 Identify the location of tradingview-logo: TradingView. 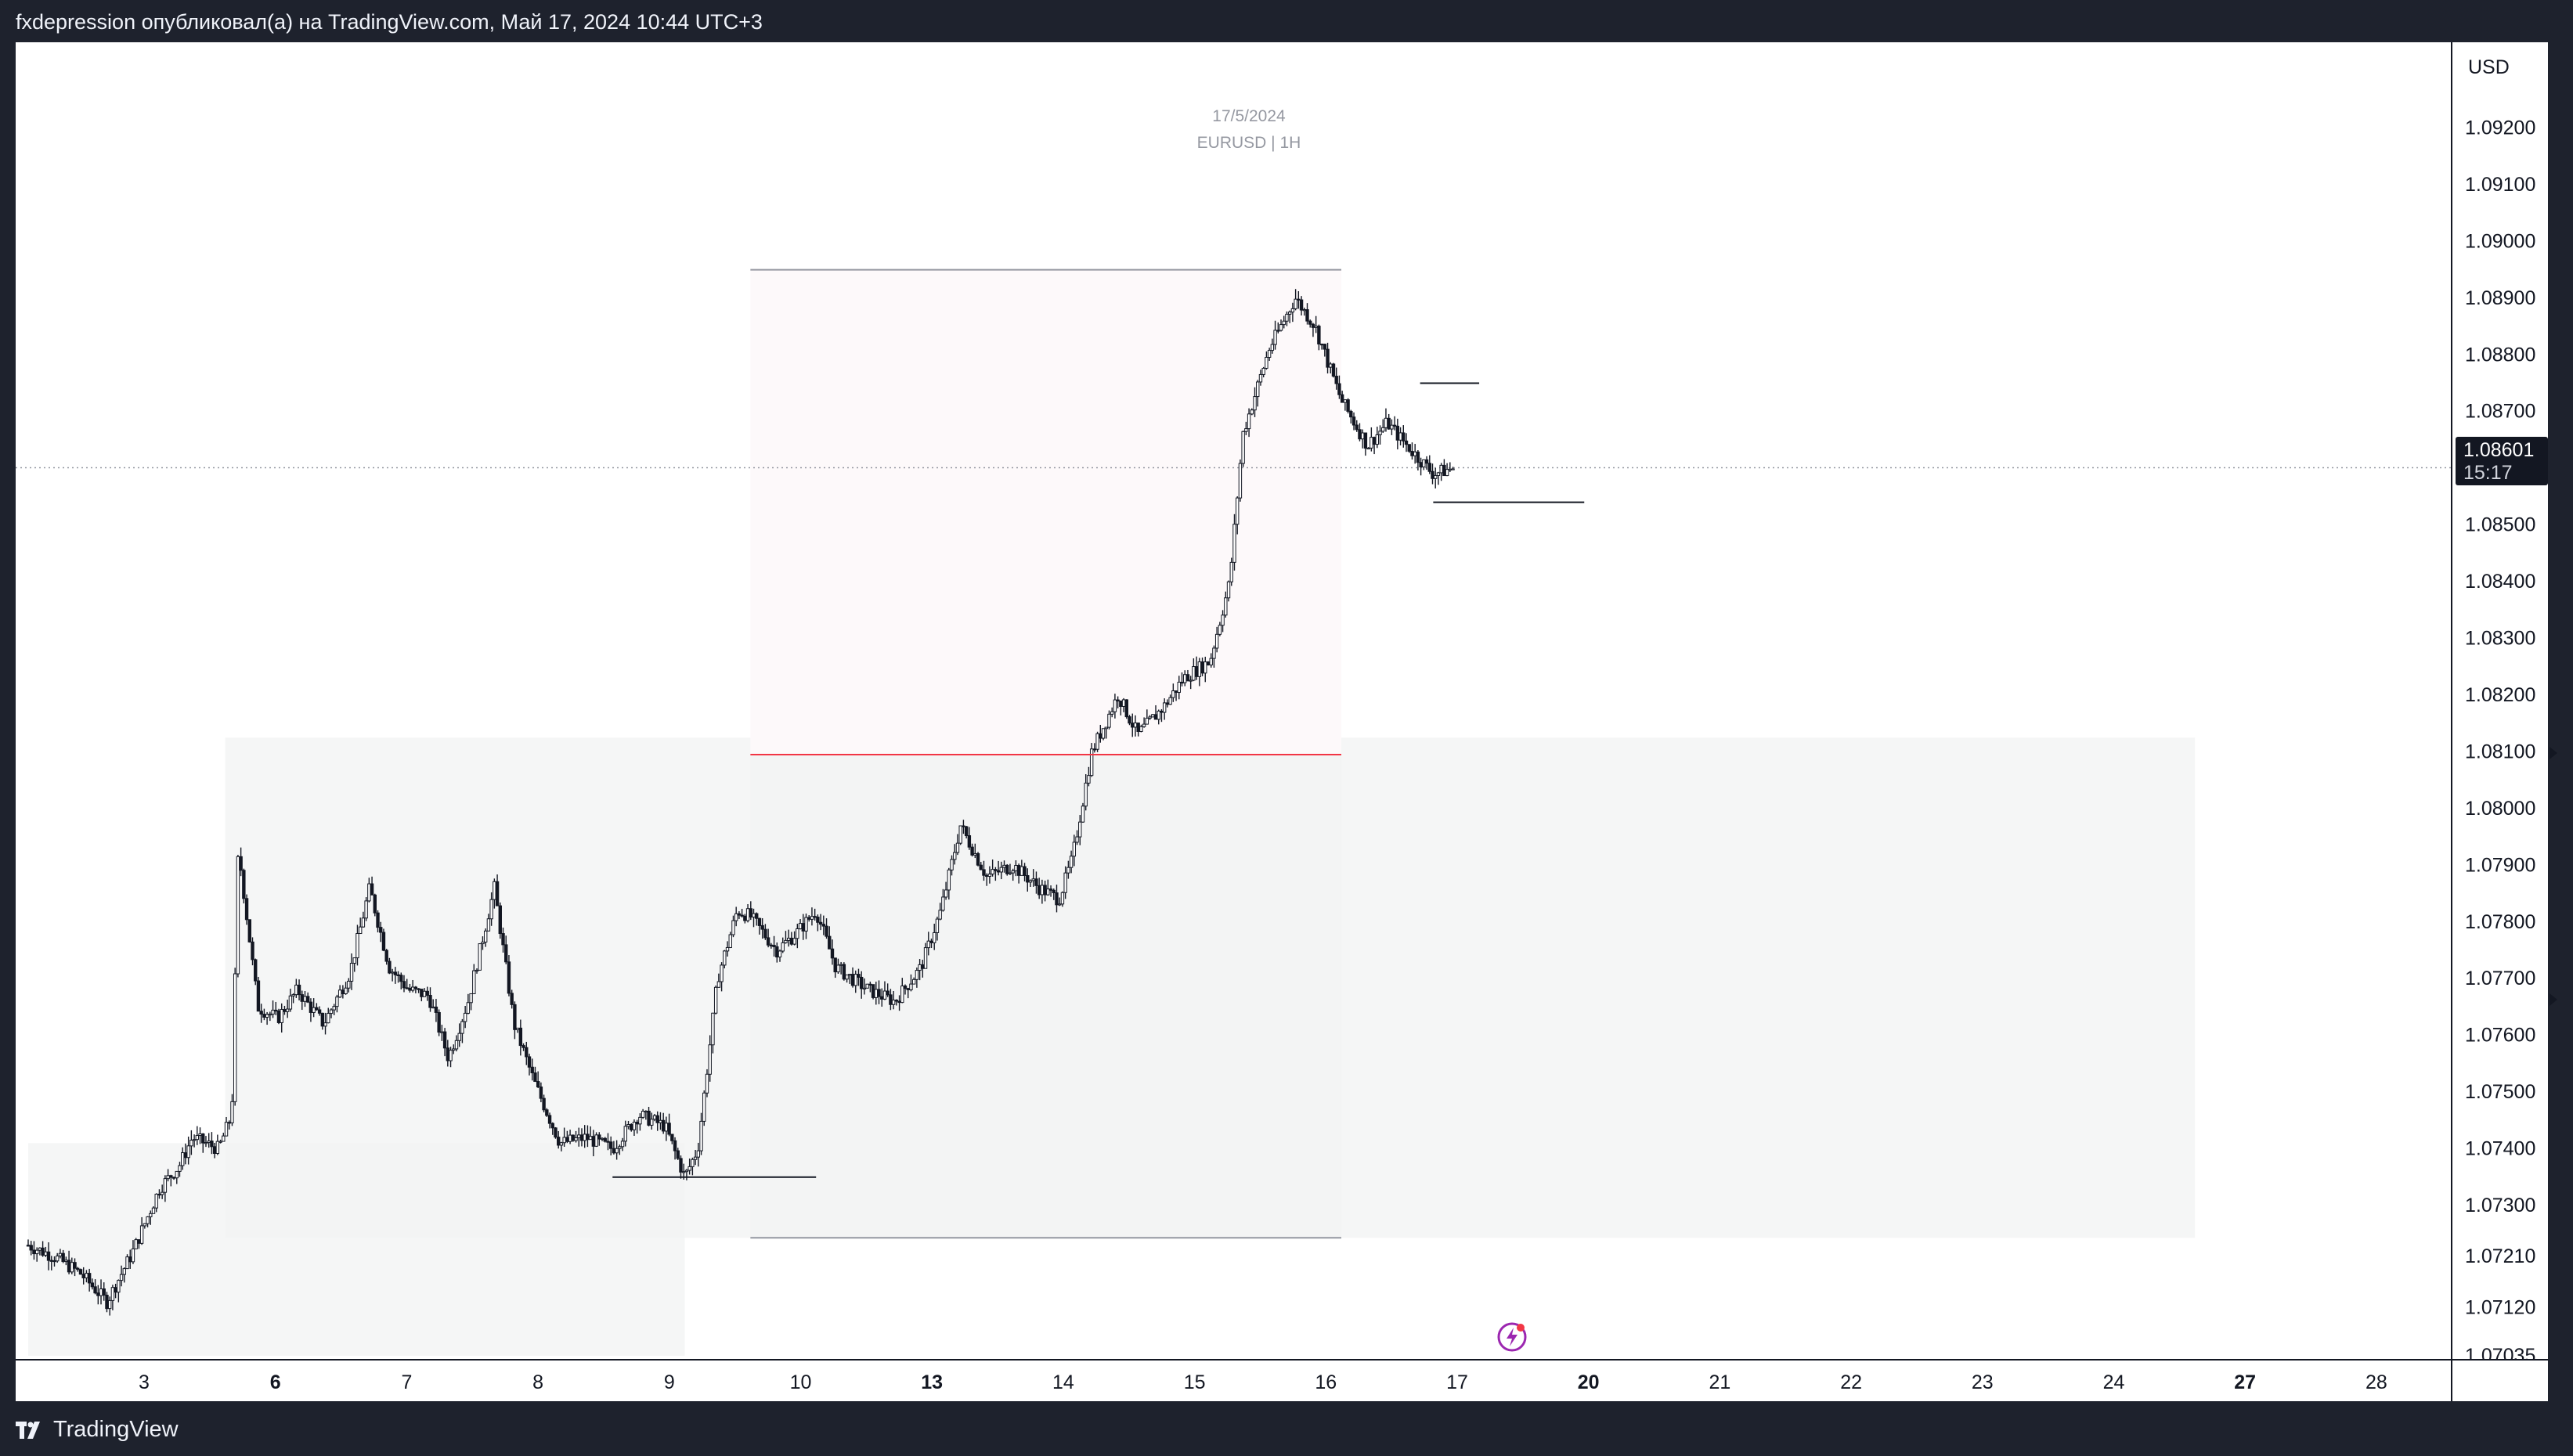
(97, 1430).